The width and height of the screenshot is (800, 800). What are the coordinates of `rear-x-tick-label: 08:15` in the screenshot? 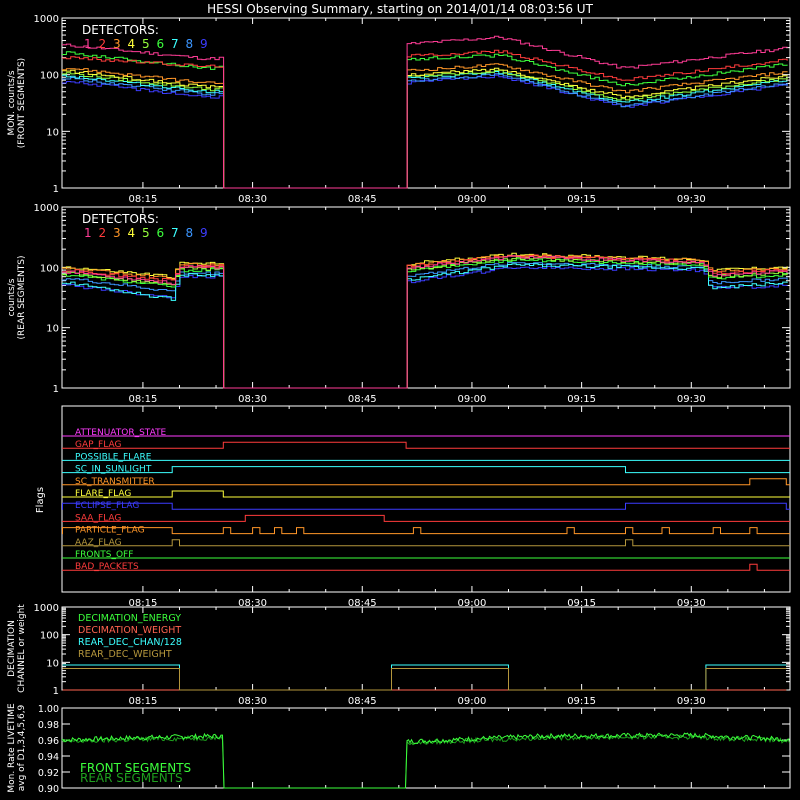 It's located at (143, 399).